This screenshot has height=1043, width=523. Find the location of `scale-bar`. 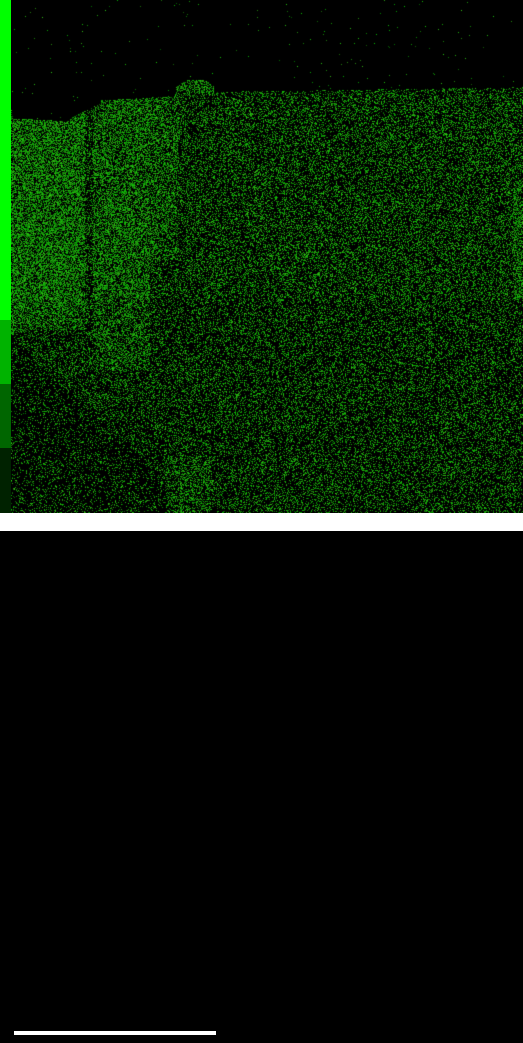

scale-bar is located at coordinates (115, 1033).